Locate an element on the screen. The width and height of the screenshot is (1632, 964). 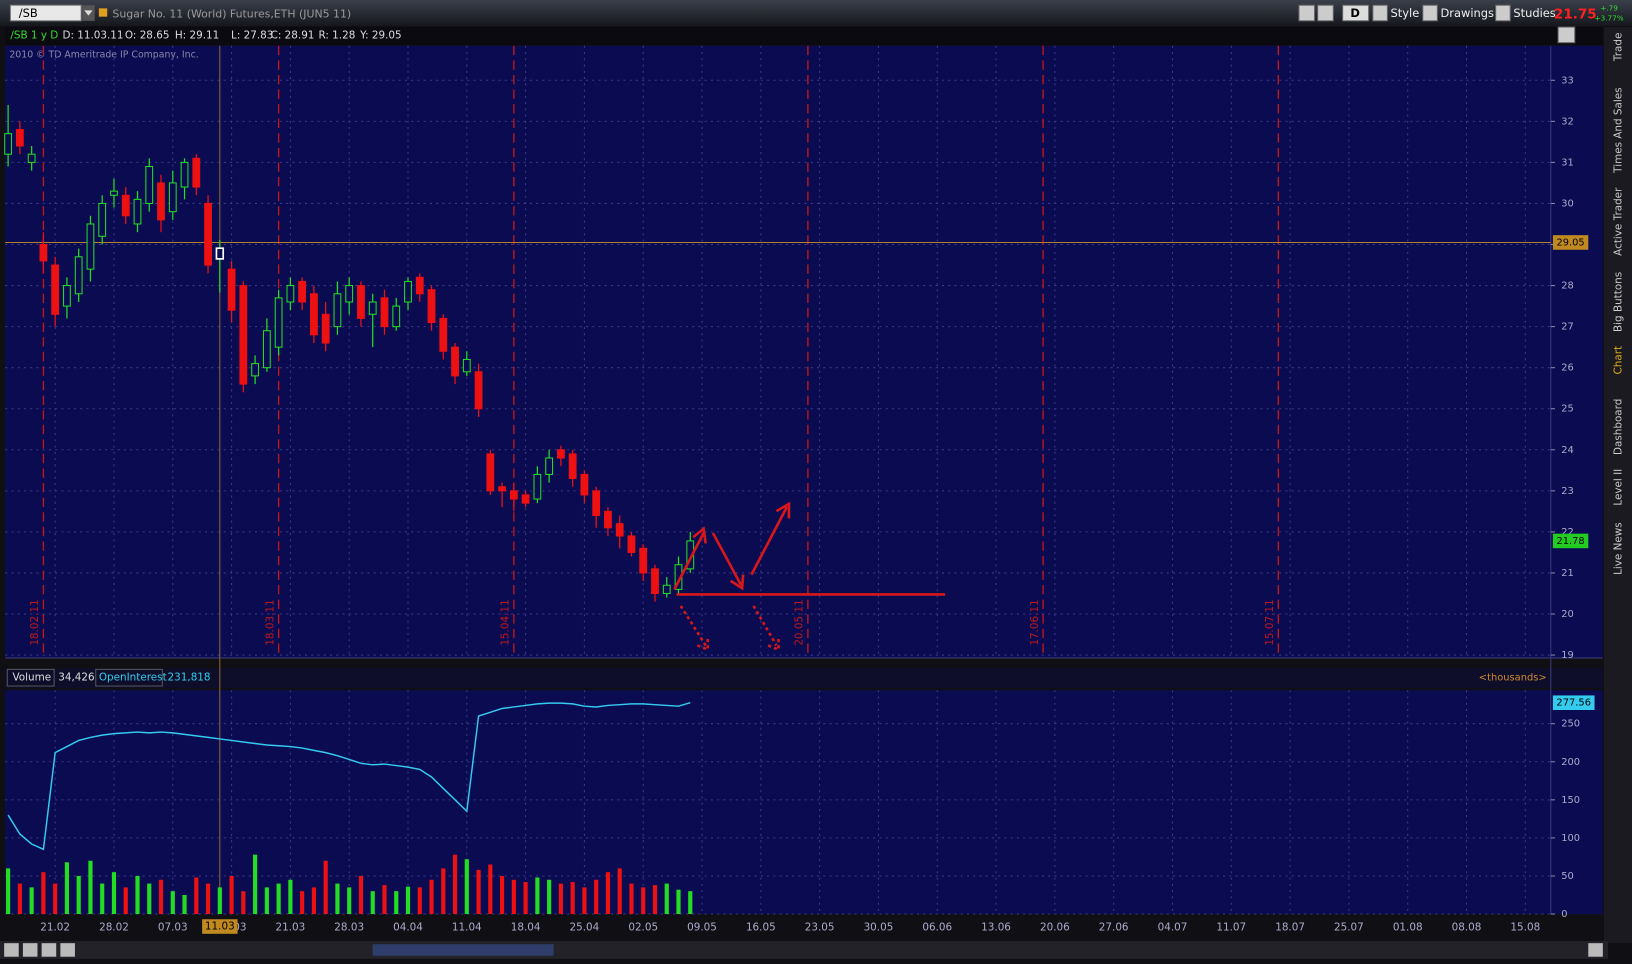
y-tick-label: 31 is located at coordinates (1567, 162).